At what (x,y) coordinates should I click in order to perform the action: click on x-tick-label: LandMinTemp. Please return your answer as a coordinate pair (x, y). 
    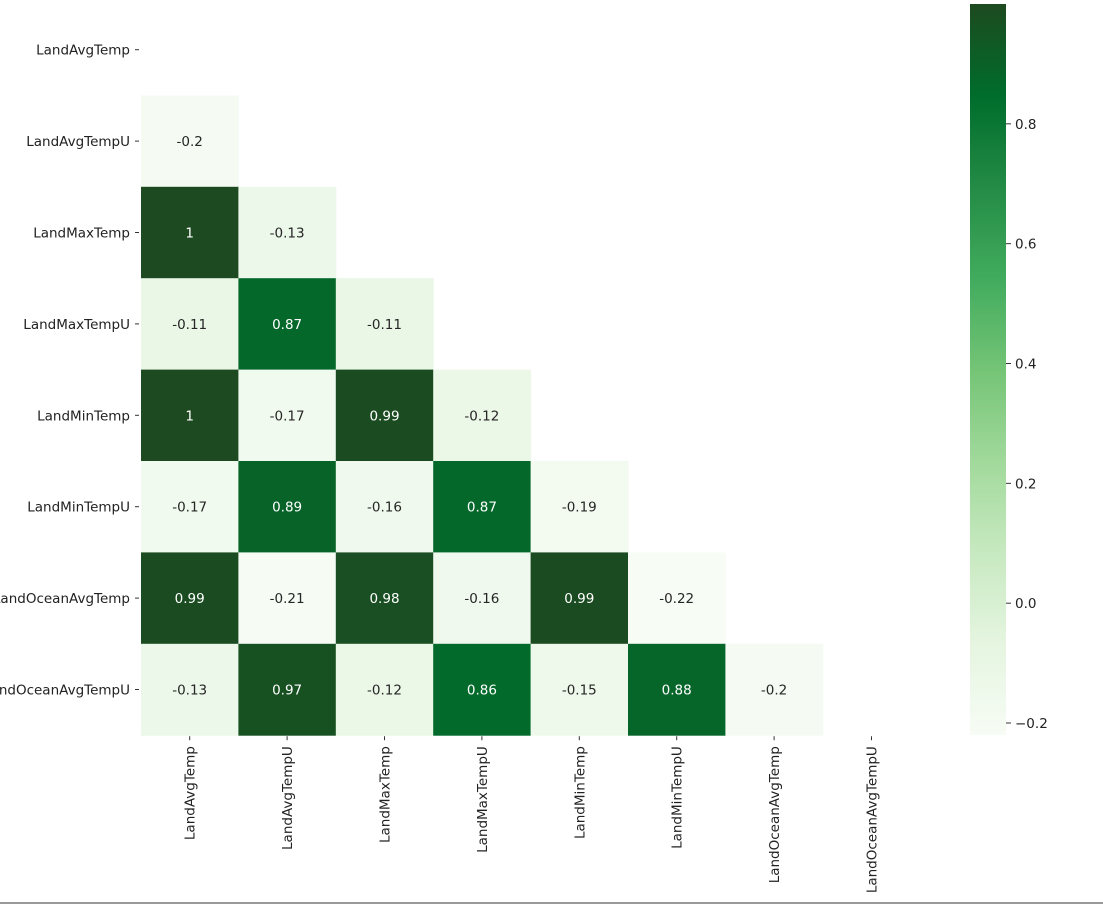
    Looking at the image, I should click on (580, 792).